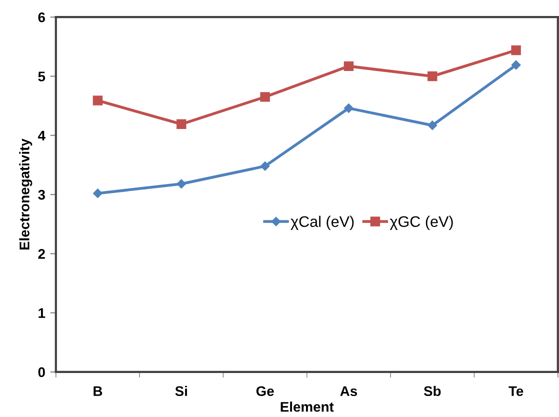 This screenshot has width=559, height=417. What do you see at coordinates (307, 407) in the screenshot?
I see `x-axis-title: Element` at bounding box center [307, 407].